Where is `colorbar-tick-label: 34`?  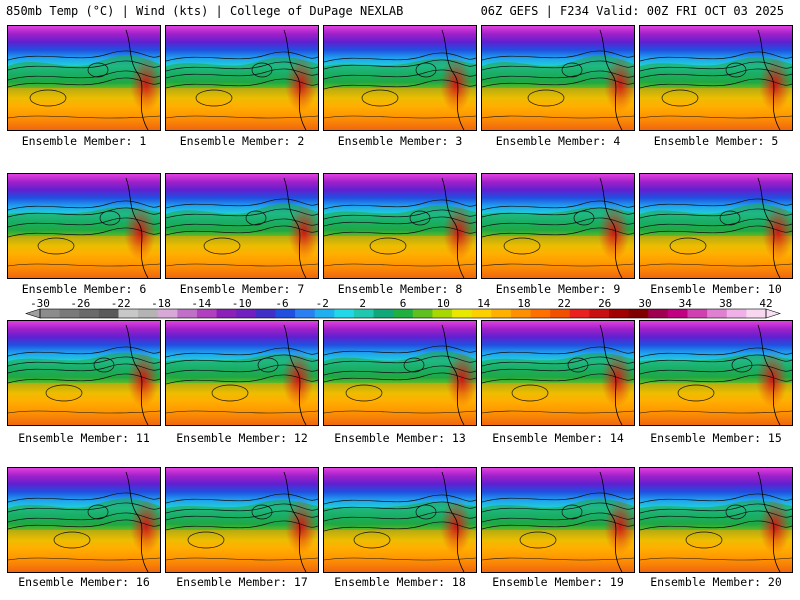
colorbar-tick-label: 34 is located at coordinates (686, 303).